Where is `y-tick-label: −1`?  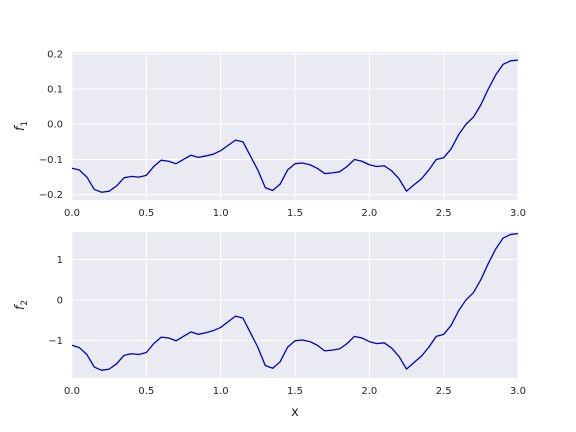 y-tick-label: −1 is located at coordinates (55, 341).